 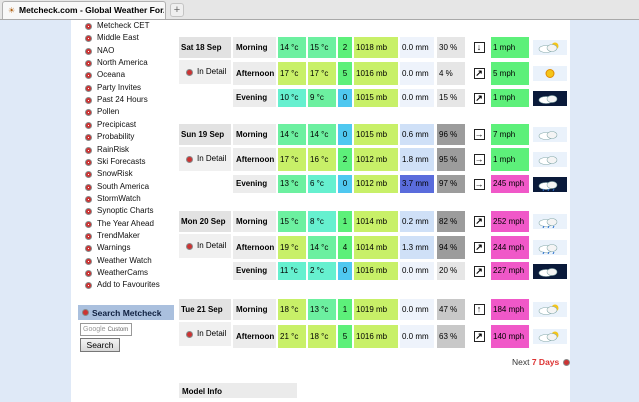 I want to click on cloud-cover-cell: 94 %, so click(x=451, y=247).